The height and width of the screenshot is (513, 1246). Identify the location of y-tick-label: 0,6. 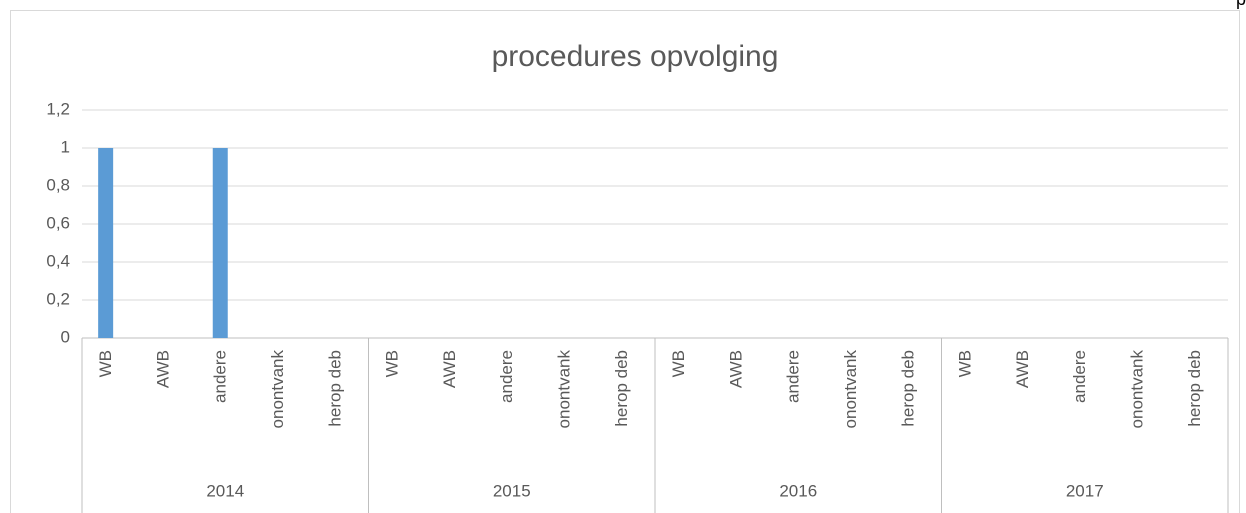
(58, 222).